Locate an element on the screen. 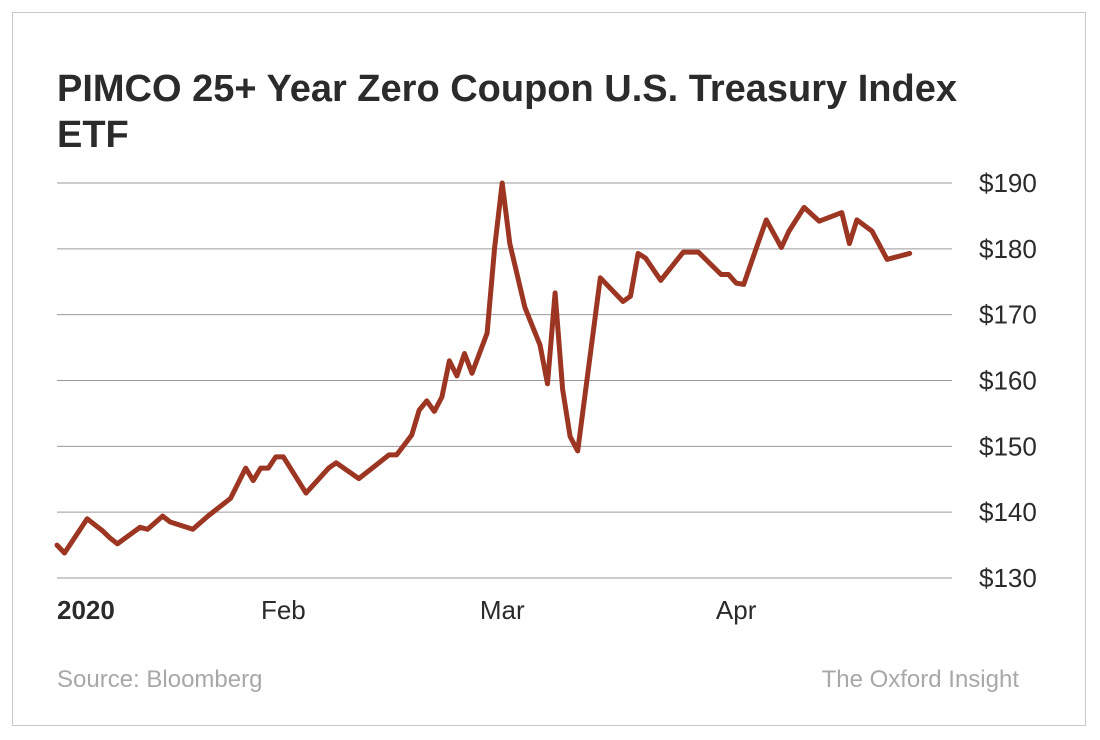 The width and height of the screenshot is (1100, 740). y-tick-label-130: $130 is located at coordinates (1008, 578).